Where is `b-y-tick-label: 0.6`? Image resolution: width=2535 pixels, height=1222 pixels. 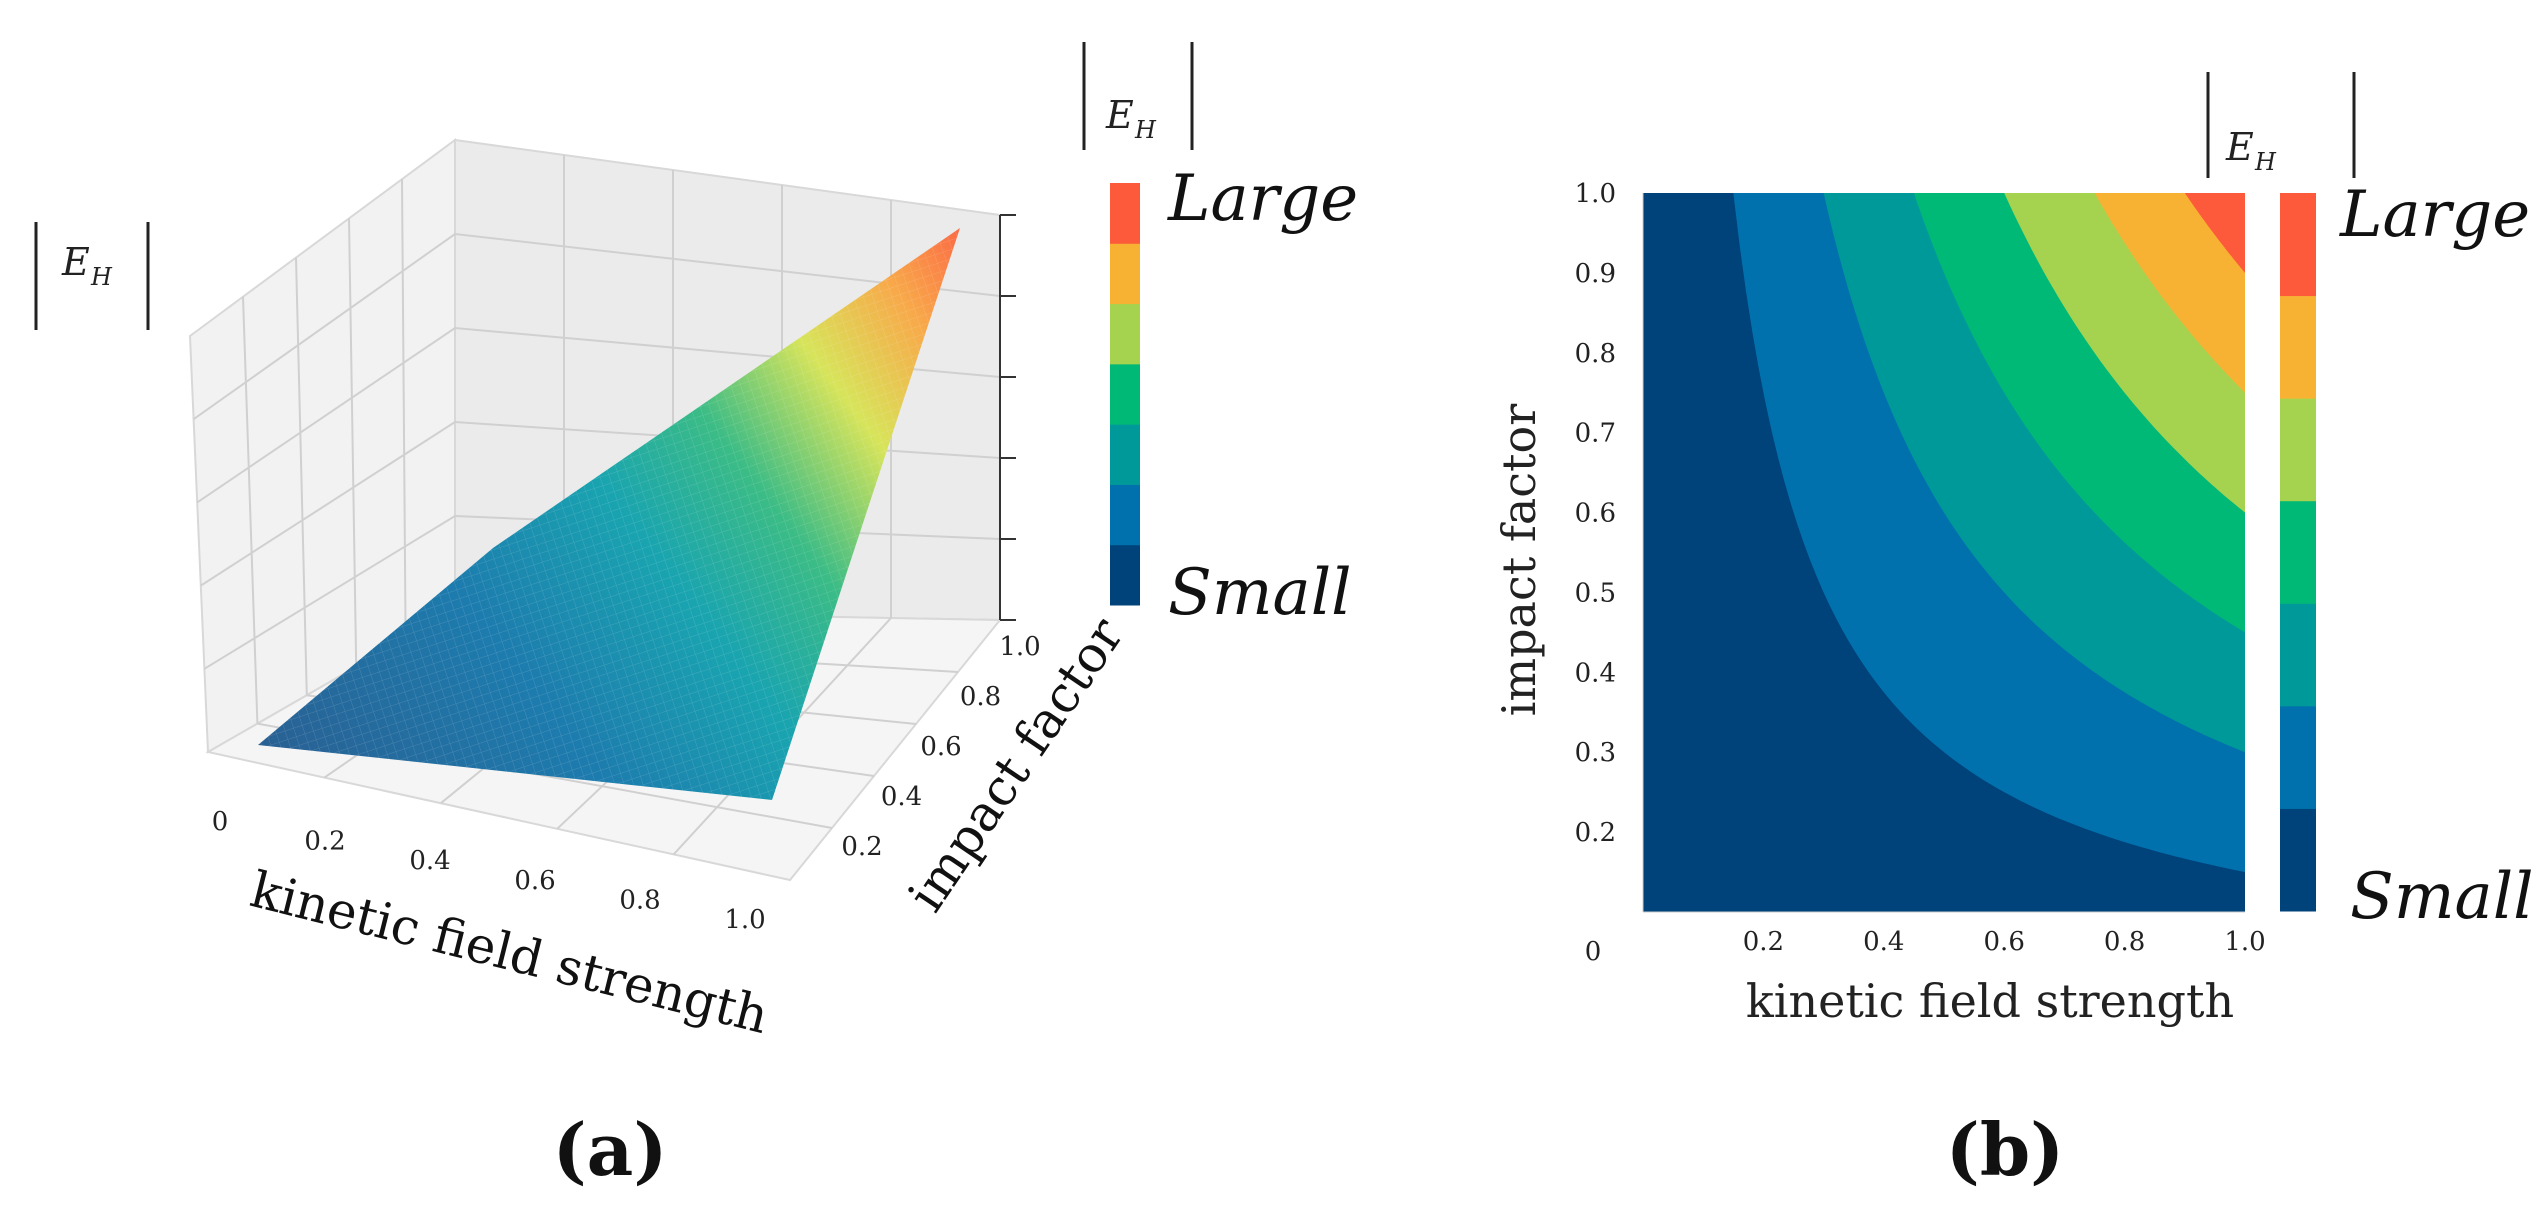
b-y-tick-label: 0.6 is located at coordinates (1595, 514).